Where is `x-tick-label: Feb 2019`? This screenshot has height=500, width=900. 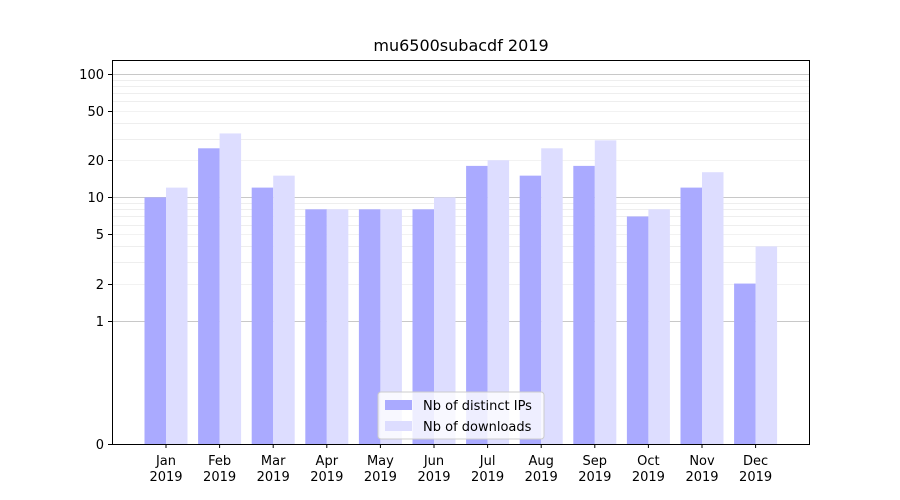 x-tick-label: Feb 2019 is located at coordinates (219, 469).